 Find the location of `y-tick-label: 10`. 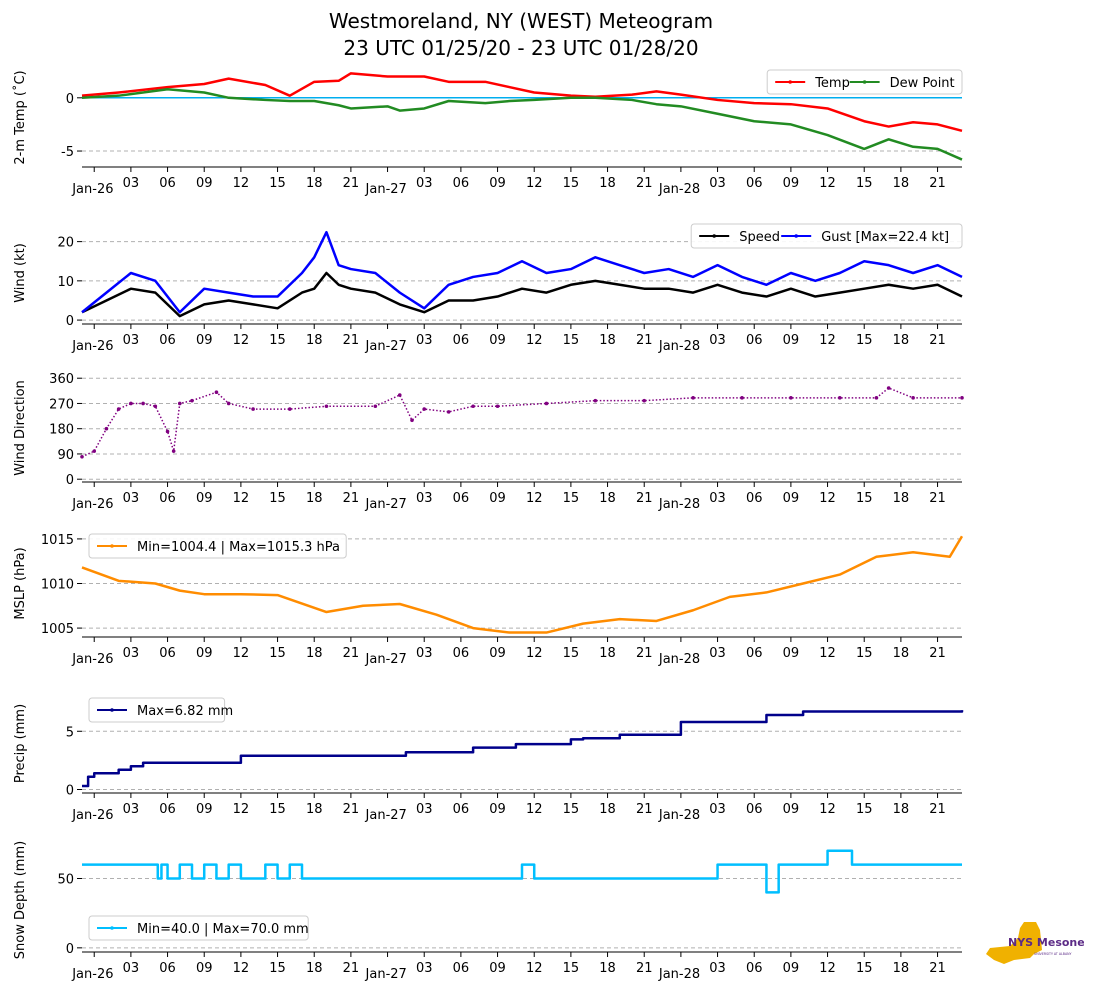

y-tick-label: 10 is located at coordinates (65, 282).